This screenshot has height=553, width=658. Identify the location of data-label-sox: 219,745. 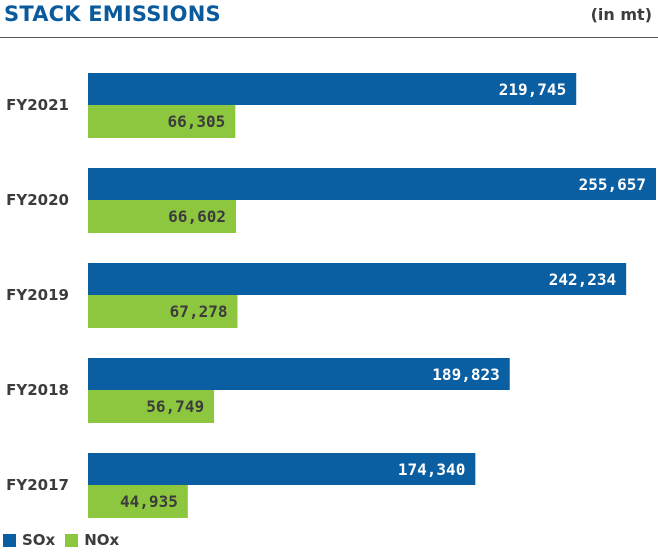
(532, 89).